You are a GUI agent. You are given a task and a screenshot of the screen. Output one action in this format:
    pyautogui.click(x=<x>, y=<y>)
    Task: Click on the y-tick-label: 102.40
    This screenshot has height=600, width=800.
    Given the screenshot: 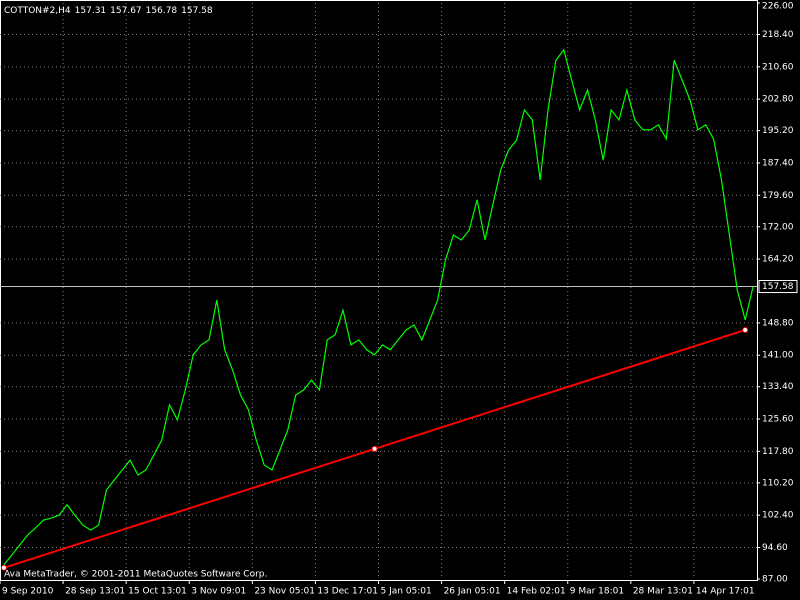 What is the action you would take?
    pyautogui.click(x=778, y=516)
    